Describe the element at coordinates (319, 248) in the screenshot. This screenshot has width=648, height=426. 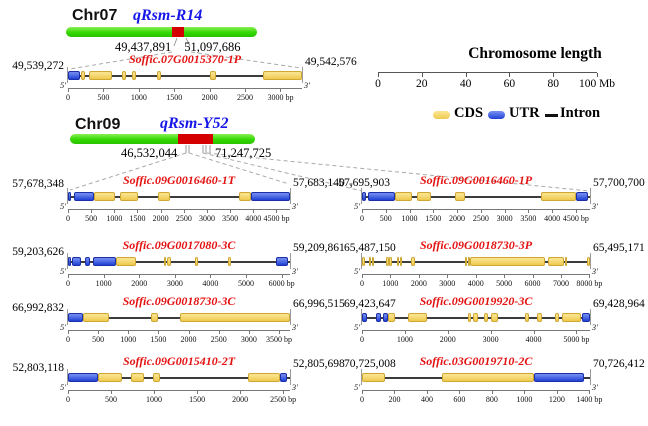
I see `gene-end-coordinate: 59,209,861` at that location.